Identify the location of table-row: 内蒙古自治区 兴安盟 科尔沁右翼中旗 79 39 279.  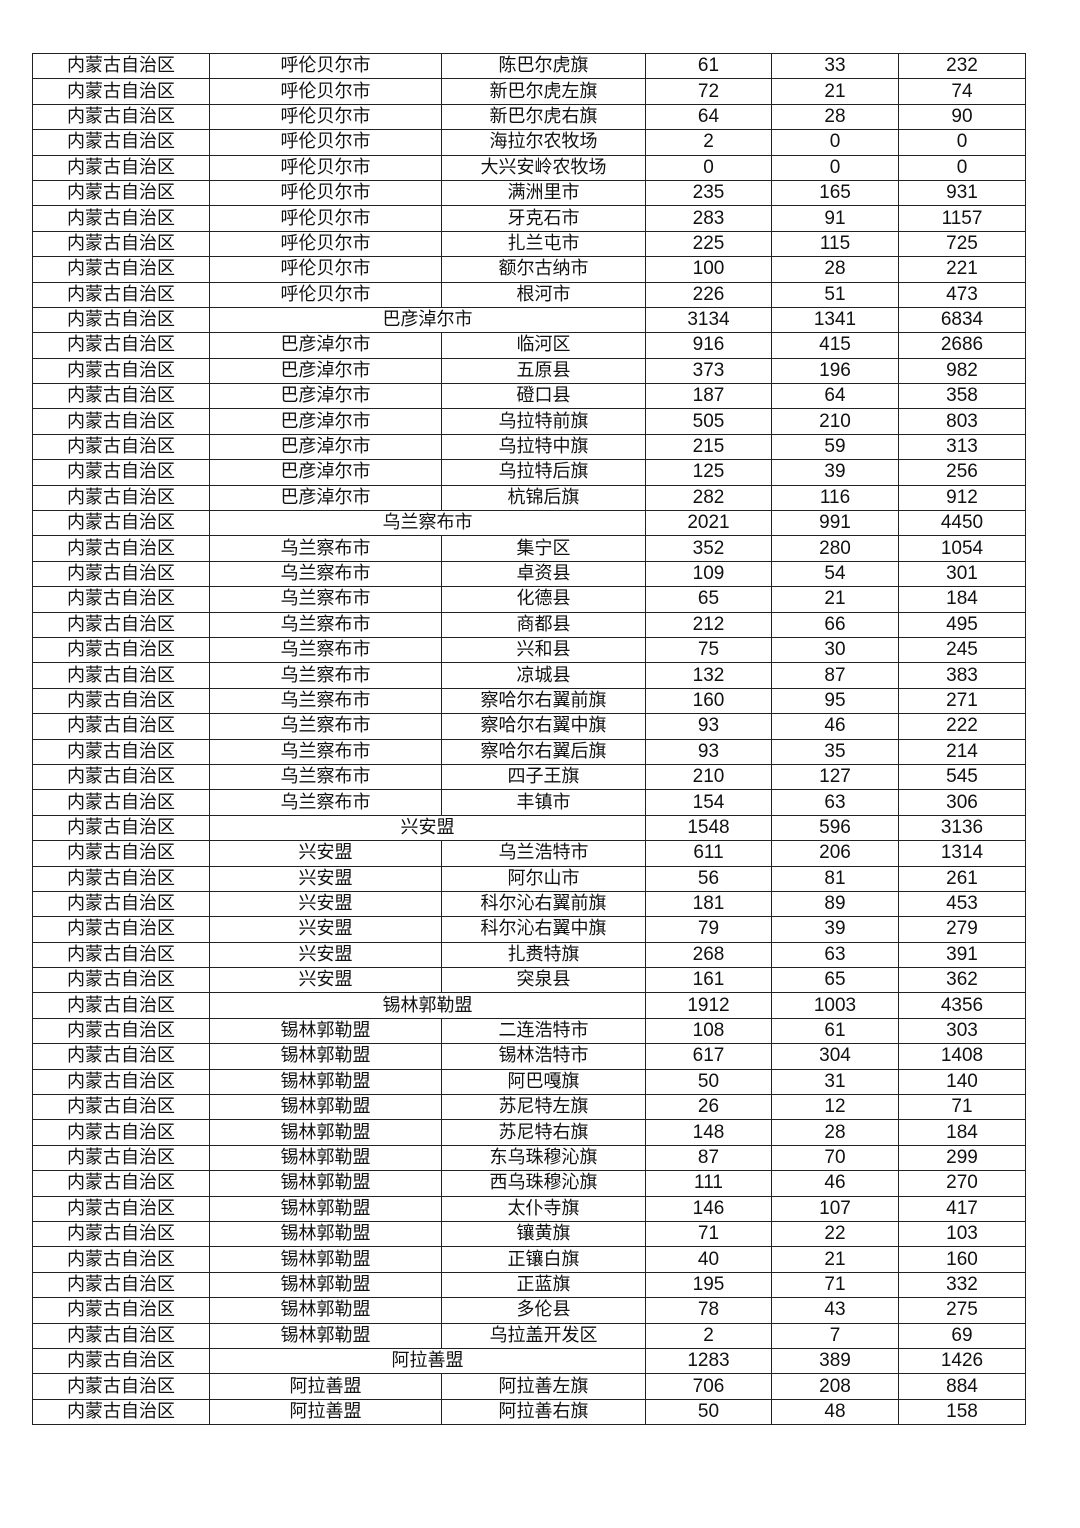
(529, 929).